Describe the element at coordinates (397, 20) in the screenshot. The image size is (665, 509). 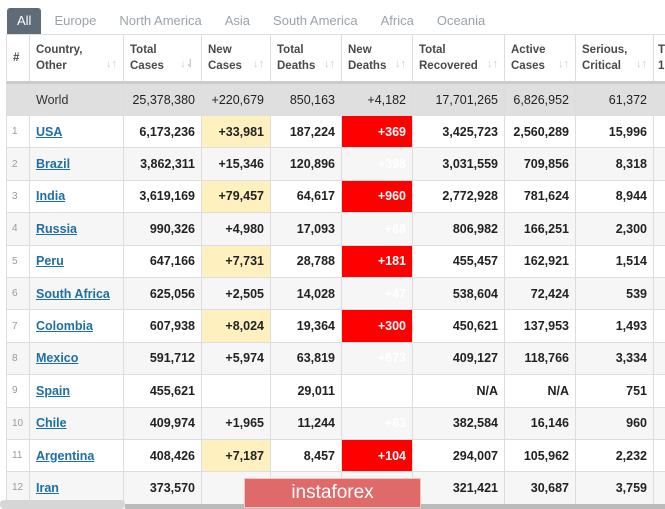
I see `tab-africa: Africa` at that location.